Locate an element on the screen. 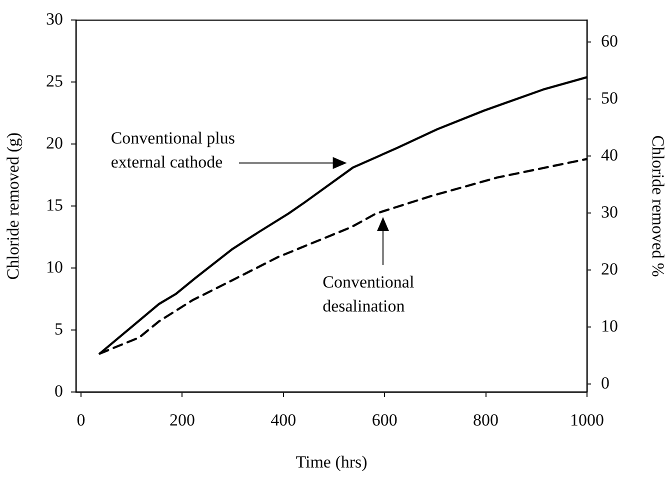  y-tick-label: 10 is located at coordinates (54, 267).